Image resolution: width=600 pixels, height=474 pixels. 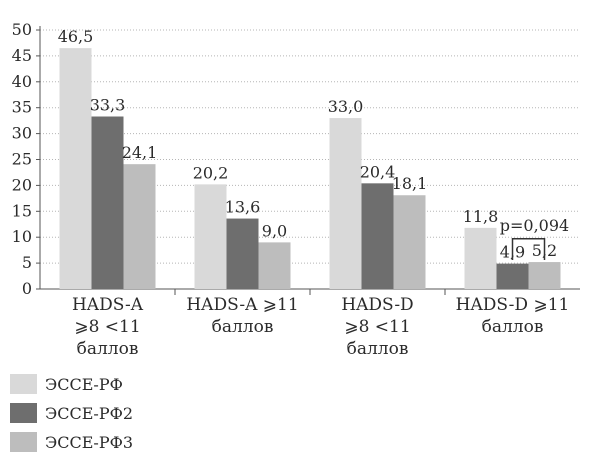 What do you see at coordinates (377, 305) in the screenshot?
I see `x-category-label-line: HADS-D` at bounding box center [377, 305].